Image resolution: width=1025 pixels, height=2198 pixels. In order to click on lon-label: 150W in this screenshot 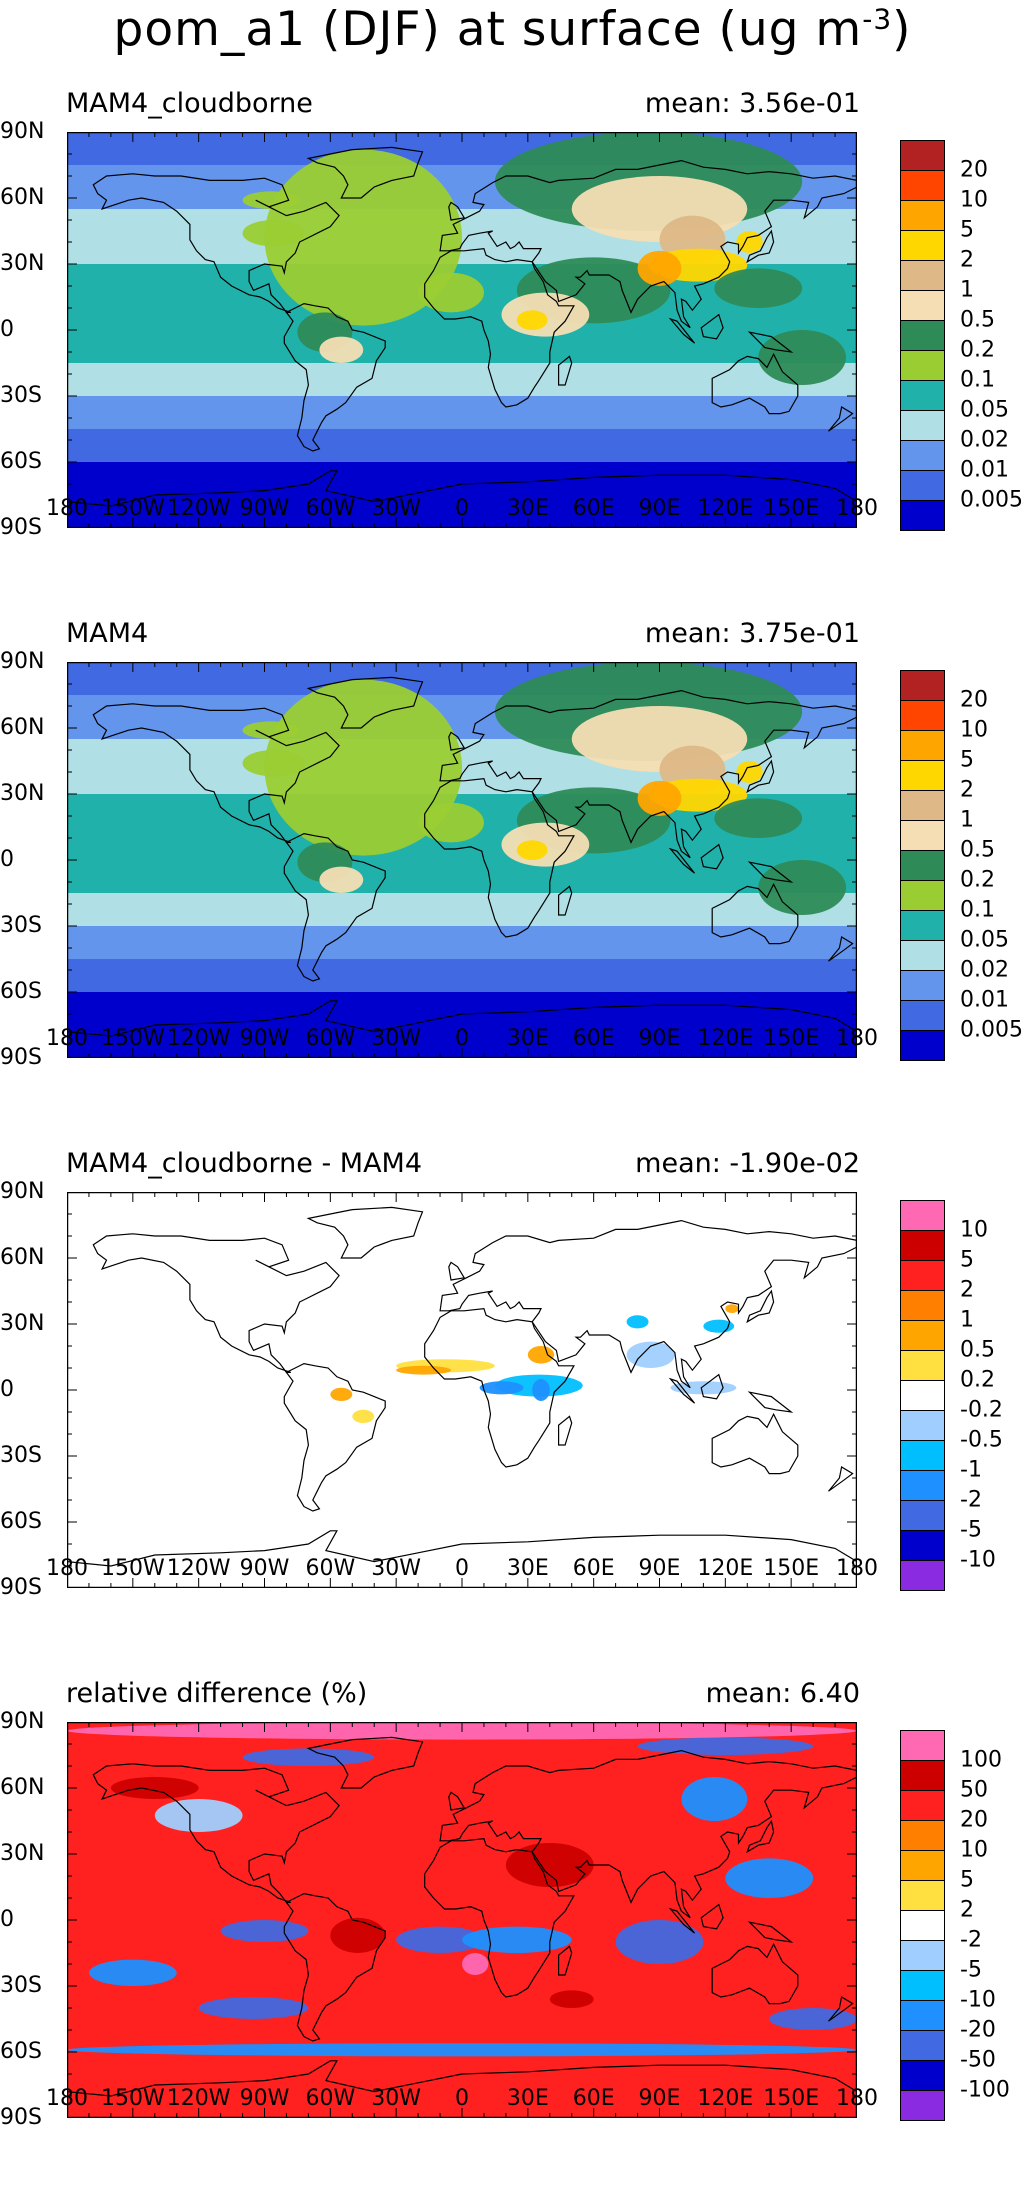, I will do `click(132, 1568)`.